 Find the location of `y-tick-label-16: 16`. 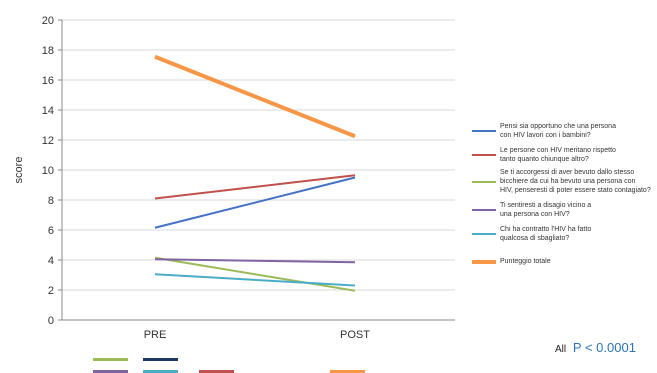

y-tick-label-16: 16 is located at coordinates (48, 81).